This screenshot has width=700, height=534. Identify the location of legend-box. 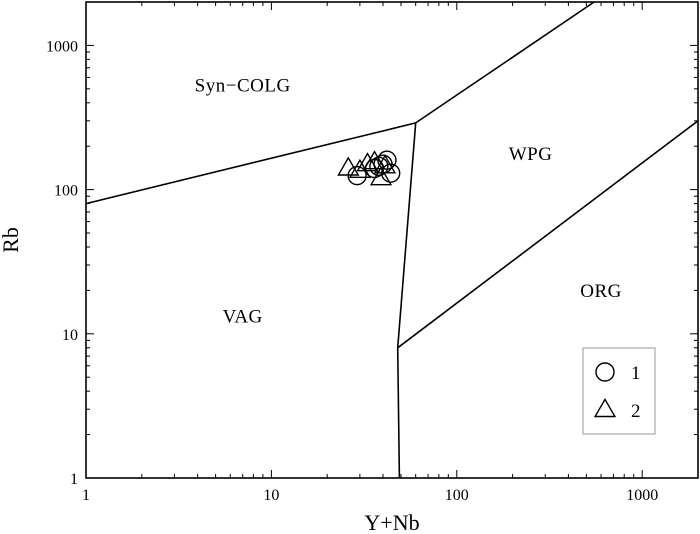
(619, 391).